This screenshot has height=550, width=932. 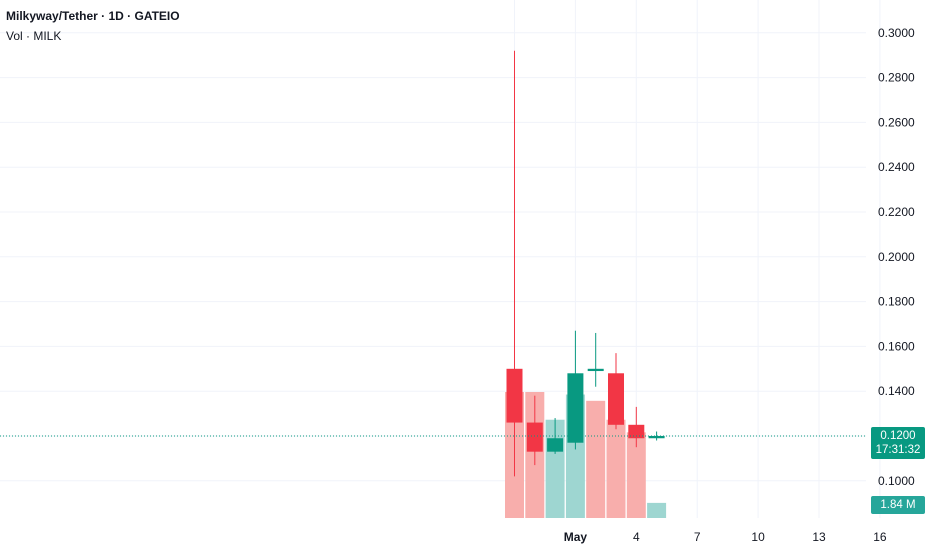 What do you see at coordinates (896, 167) in the screenshot?
I see `price-tick-label: 0.2400` at bounding box center [896, 167].